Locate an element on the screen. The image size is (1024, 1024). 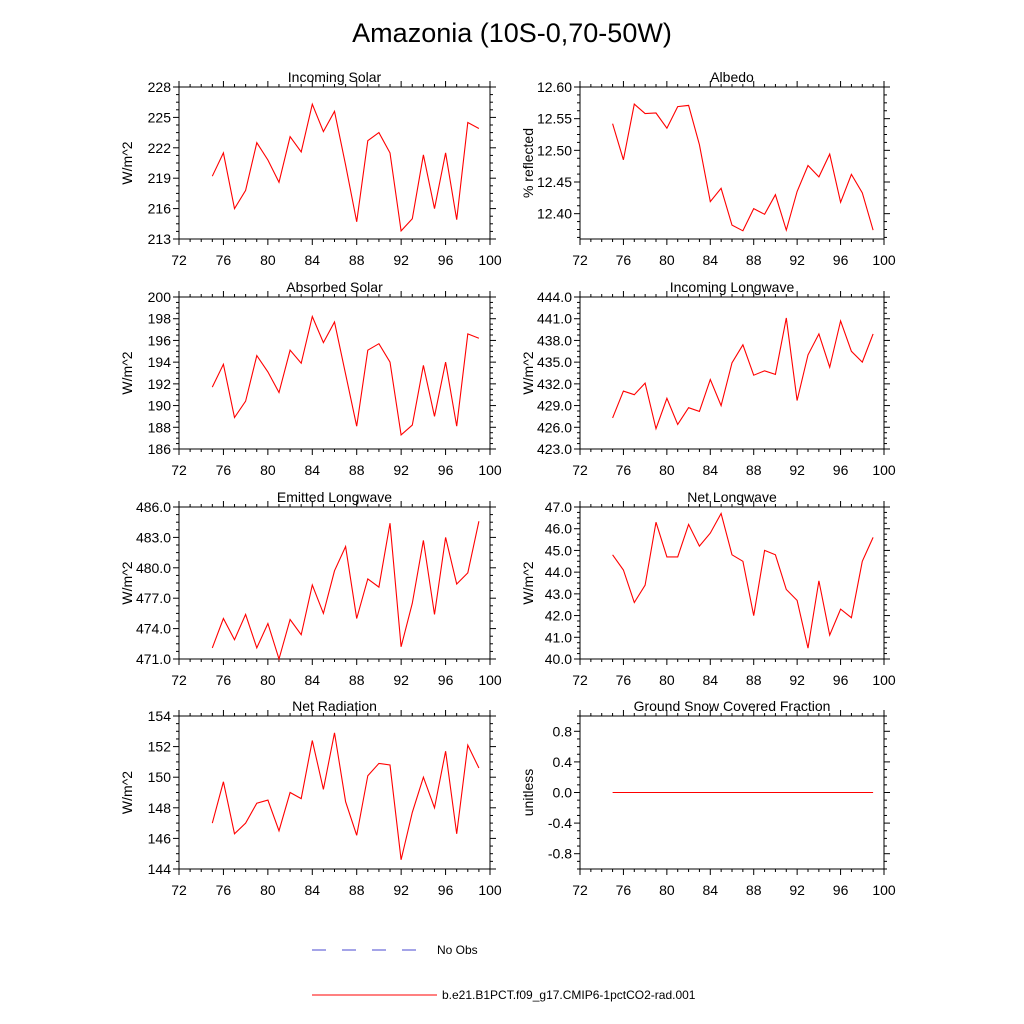
y-tick-label: 12.40 is located at coordinates (554, 214).